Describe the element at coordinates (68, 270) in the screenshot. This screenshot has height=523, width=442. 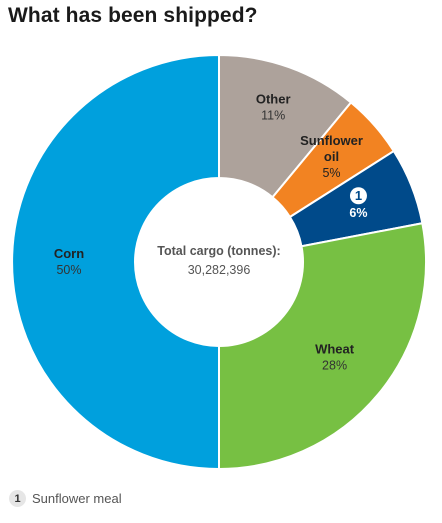
I see `slice-pct-label: 50%` at that location.